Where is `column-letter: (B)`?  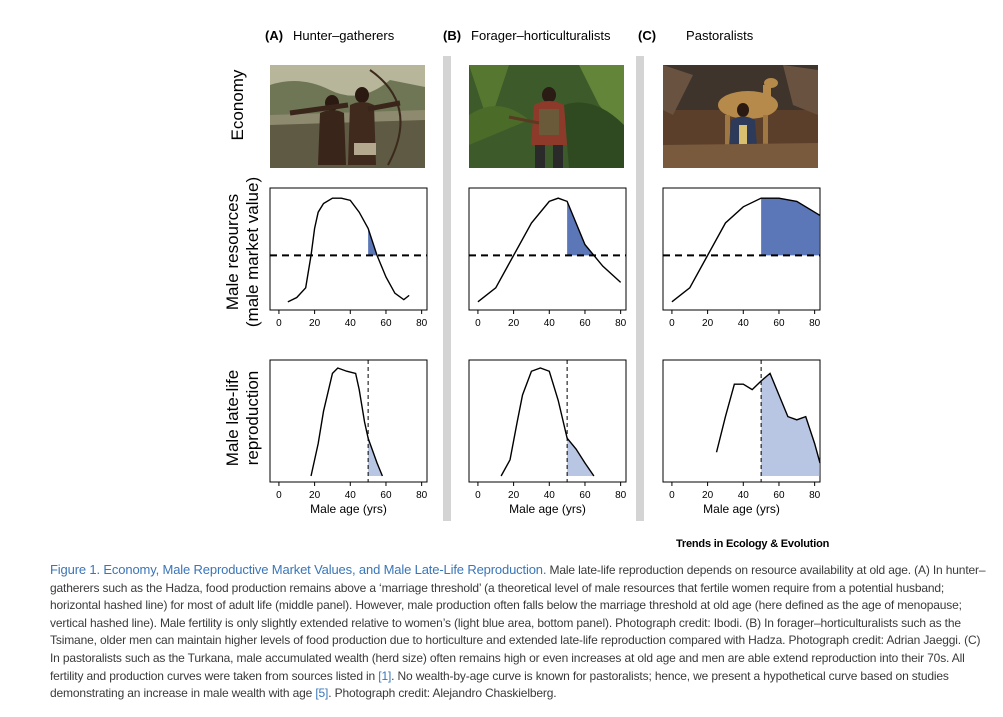 column-letter: (B) is located at coordinates (452, 35).